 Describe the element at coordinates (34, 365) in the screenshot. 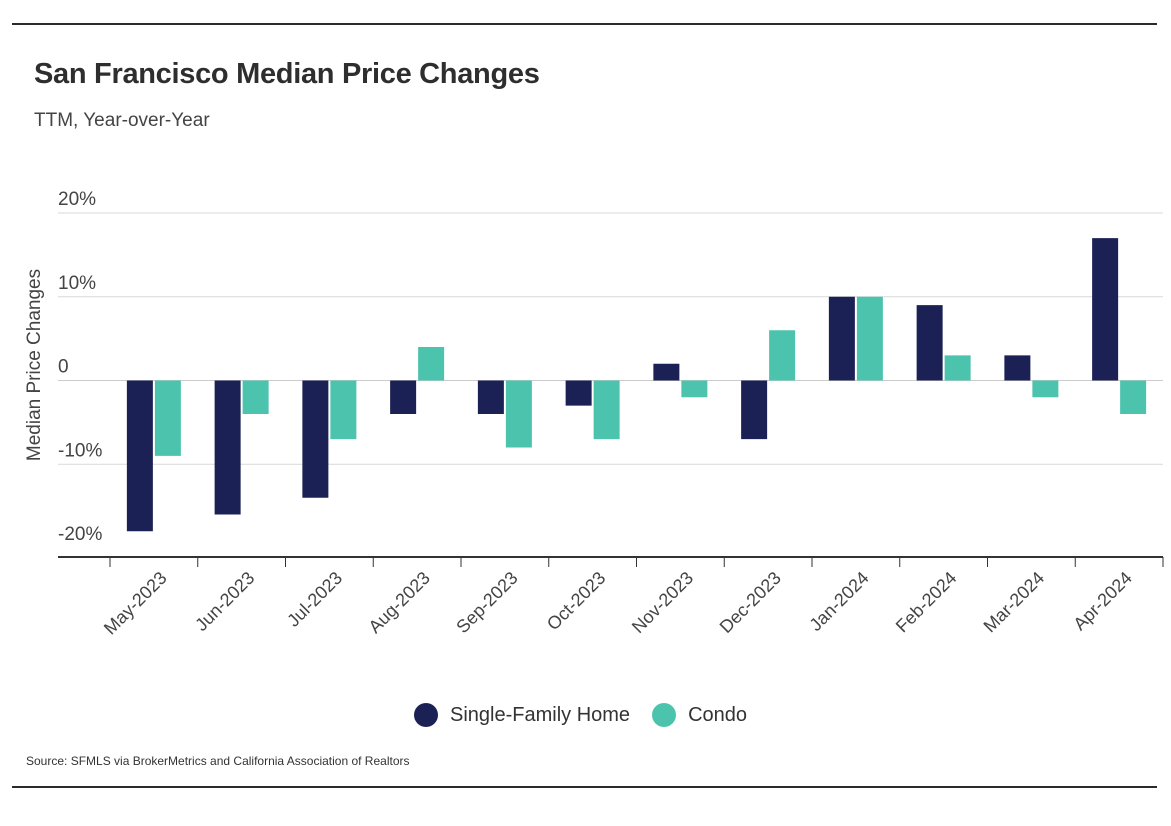

I see `y-axis-title: Median Price Changes` at that location.